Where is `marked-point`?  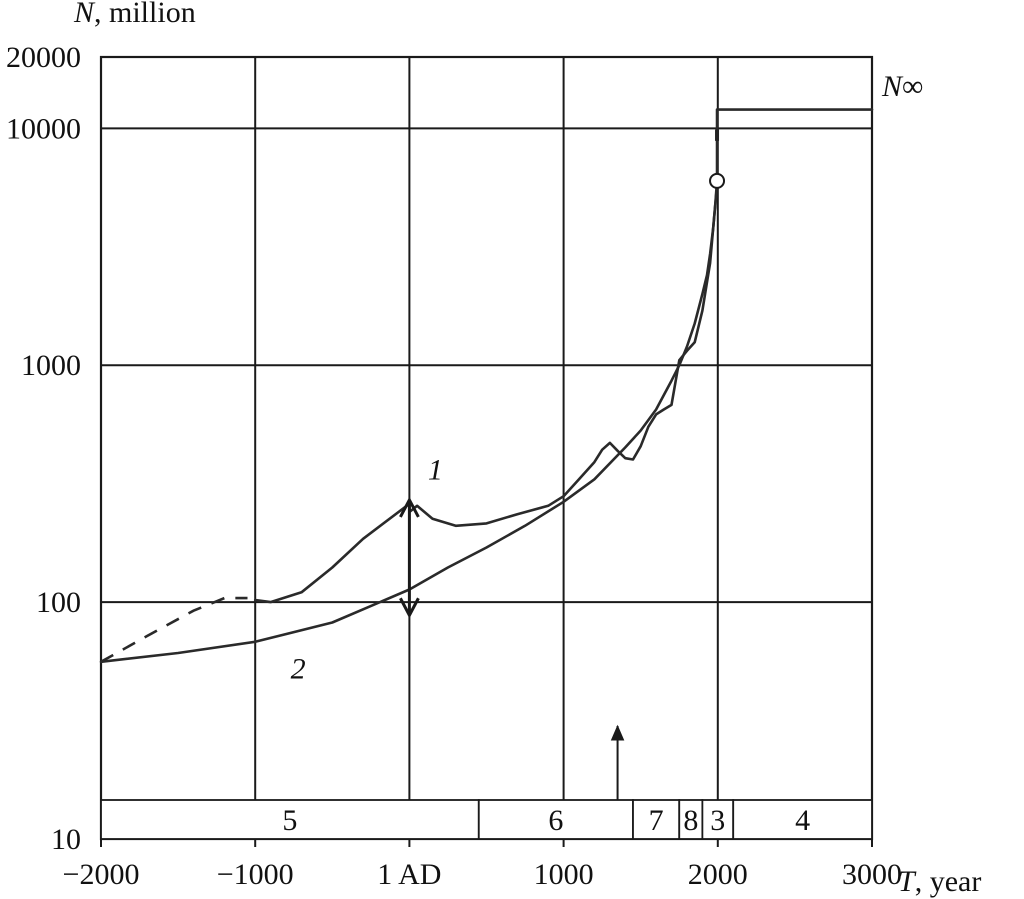
marked-point is located at coordinates (717, 180).